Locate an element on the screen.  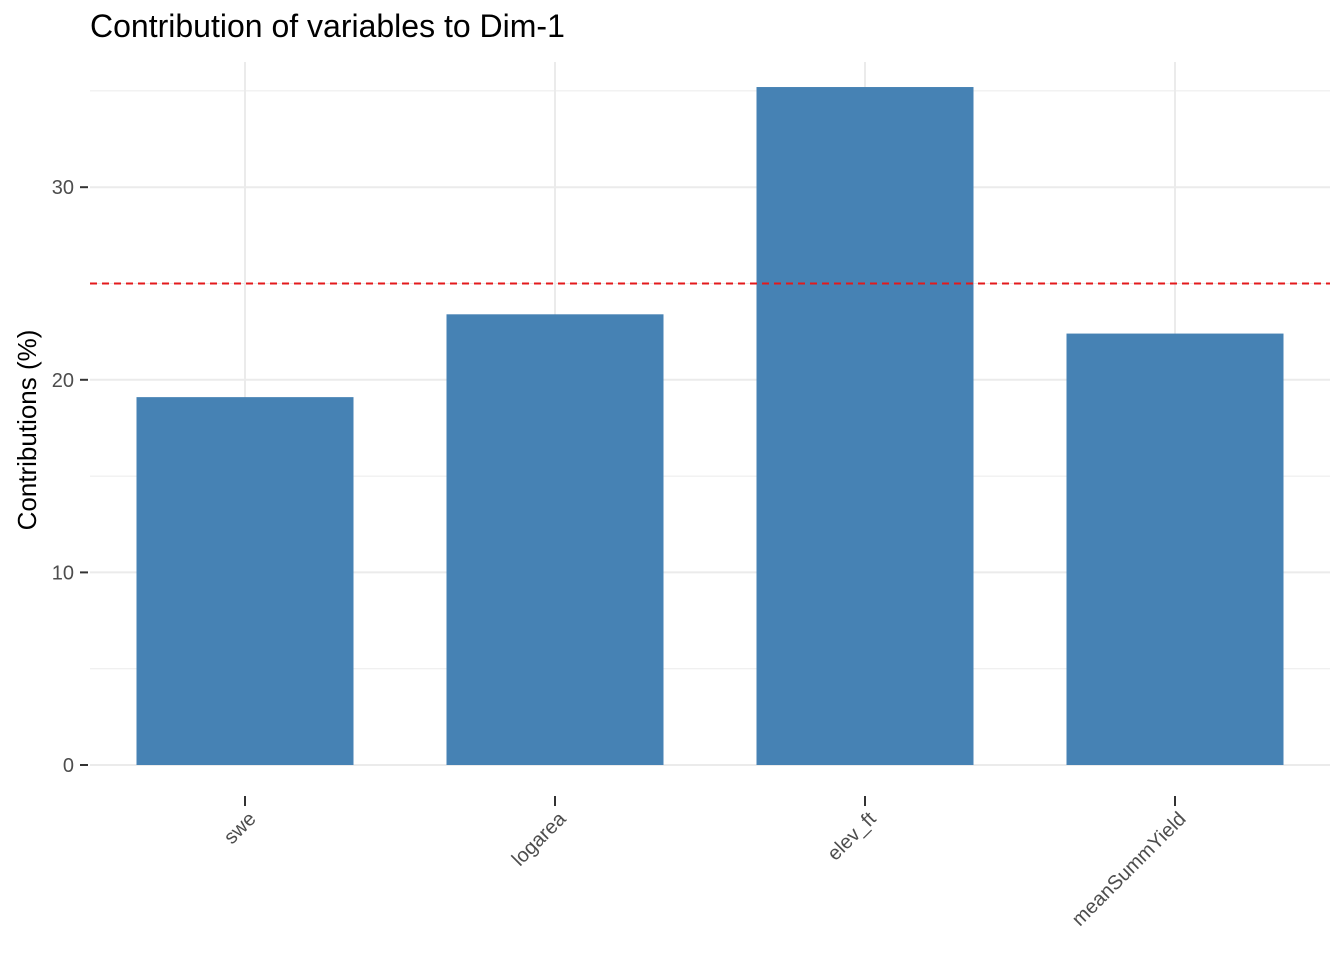
x-tick-label: elev_ft is located at coordinates (852, 837).